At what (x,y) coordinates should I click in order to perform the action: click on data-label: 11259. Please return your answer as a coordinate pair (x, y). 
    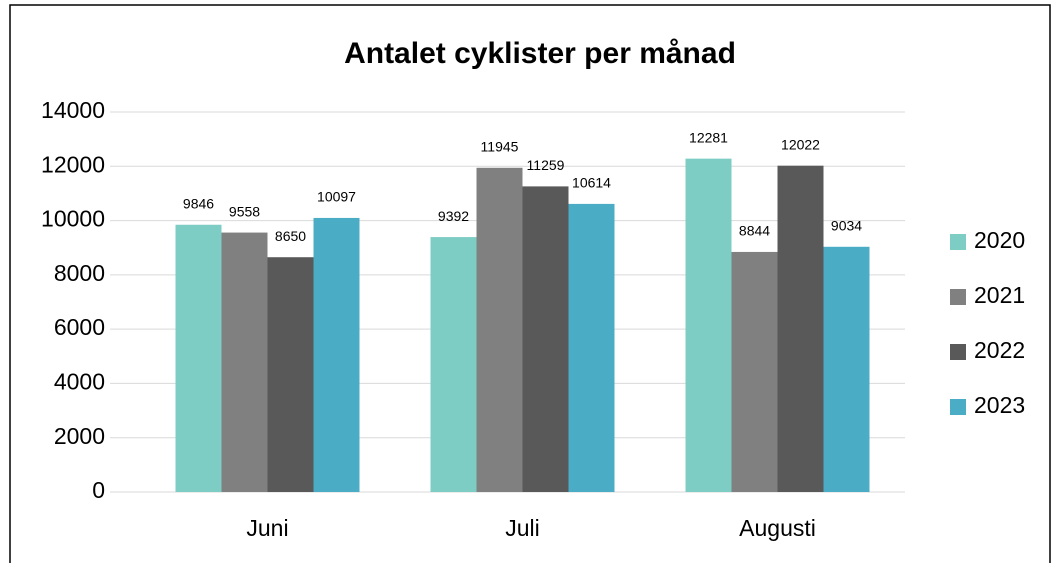
    Looking at the image, I should click on (546, 165).